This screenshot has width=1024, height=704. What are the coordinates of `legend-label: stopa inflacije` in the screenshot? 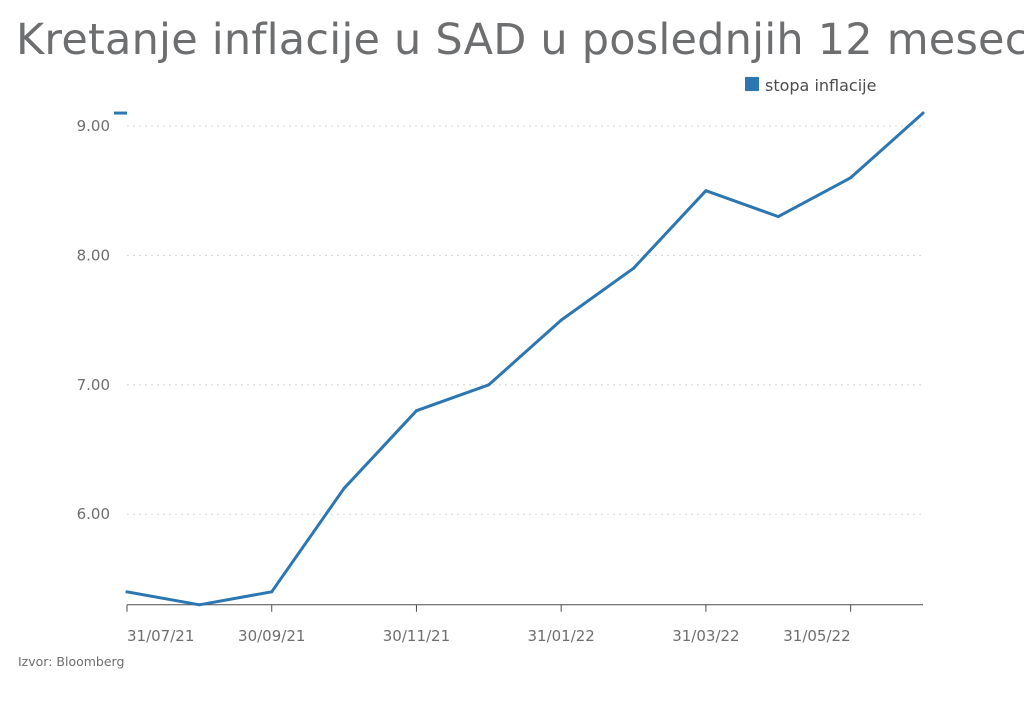 It's located at (820, 85).